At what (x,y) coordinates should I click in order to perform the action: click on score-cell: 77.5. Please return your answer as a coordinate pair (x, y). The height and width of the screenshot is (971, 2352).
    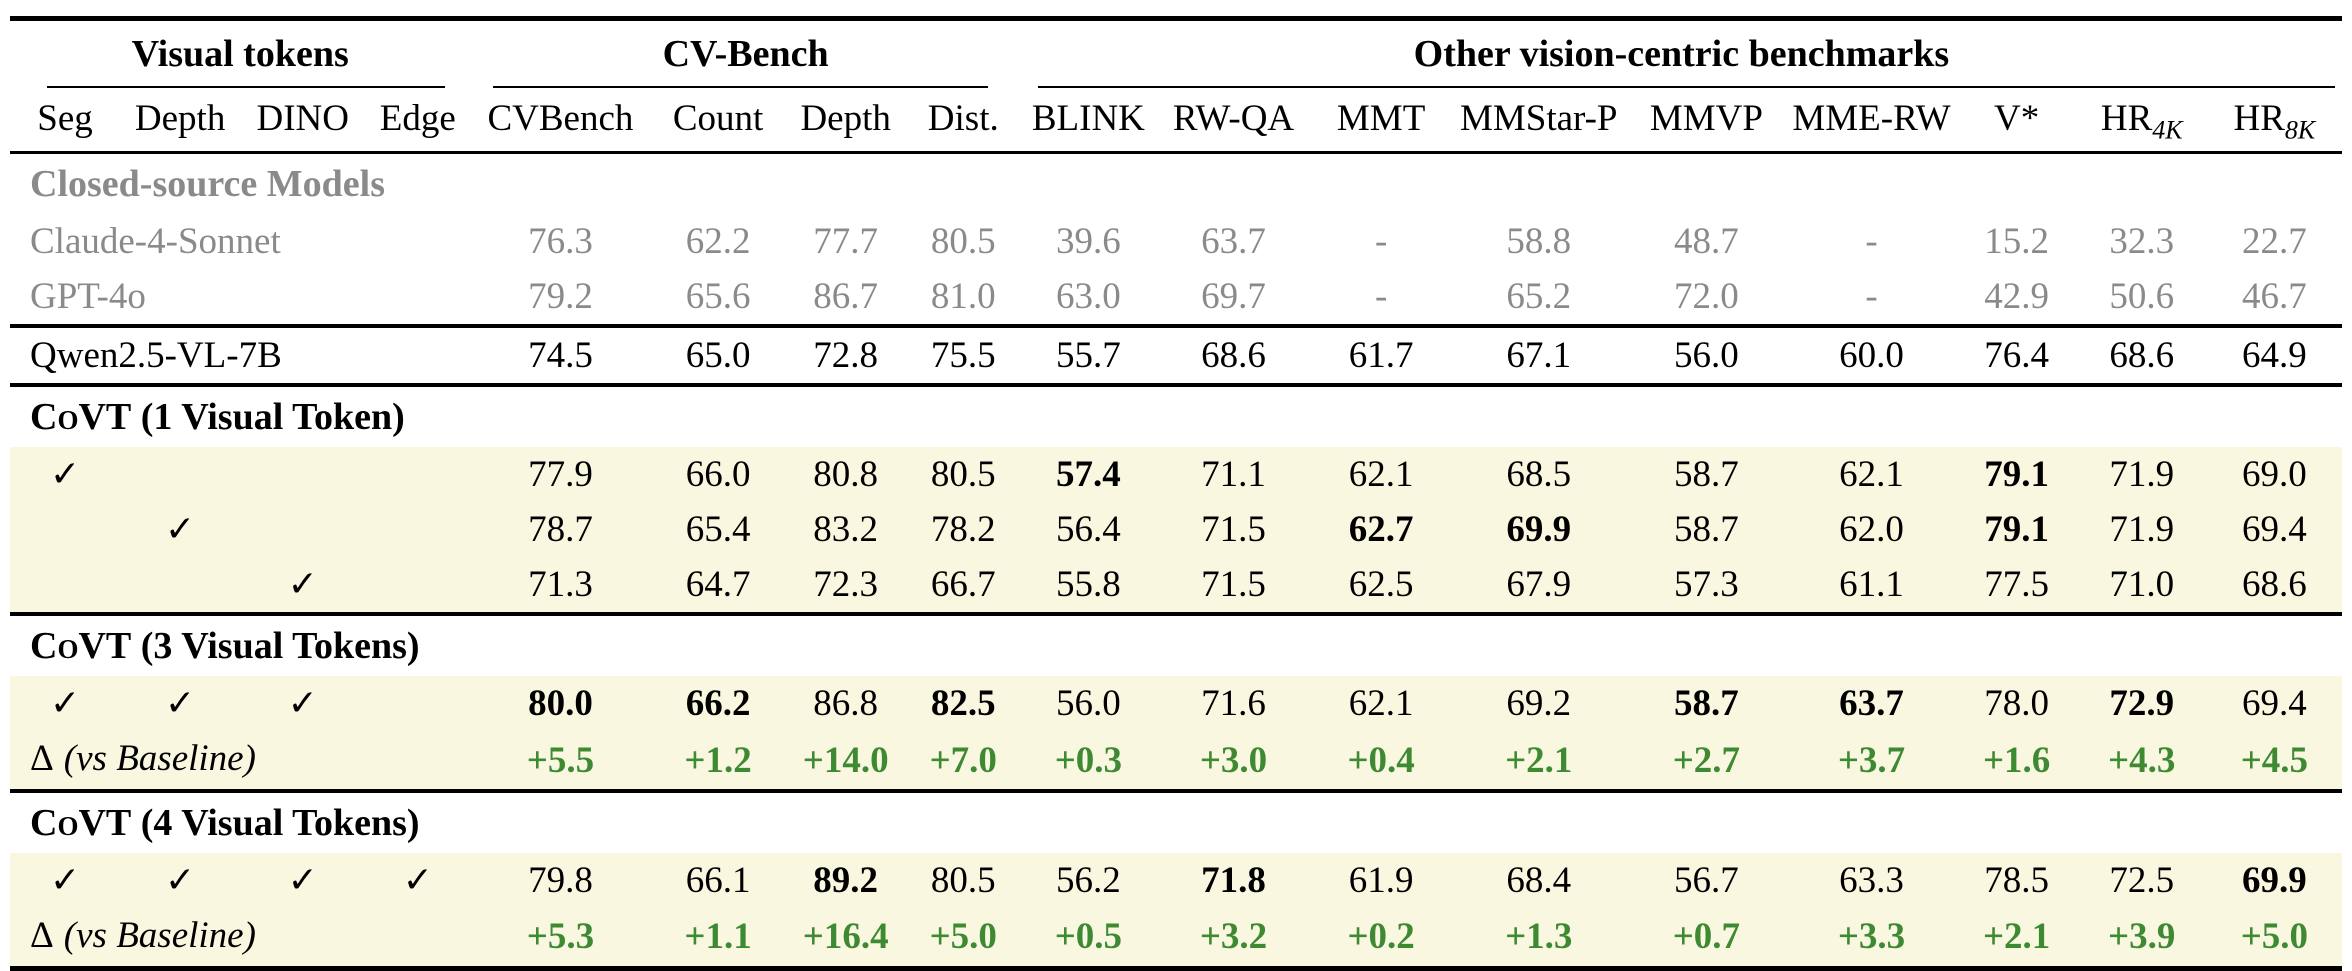
    Looking at the image, I should click on (2016, 586).